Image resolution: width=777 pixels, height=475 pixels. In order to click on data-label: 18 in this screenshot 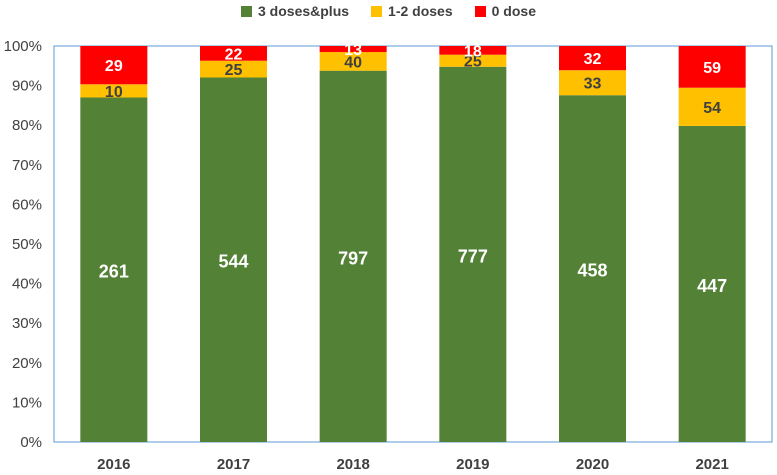, I will do `click(473, 51)`.